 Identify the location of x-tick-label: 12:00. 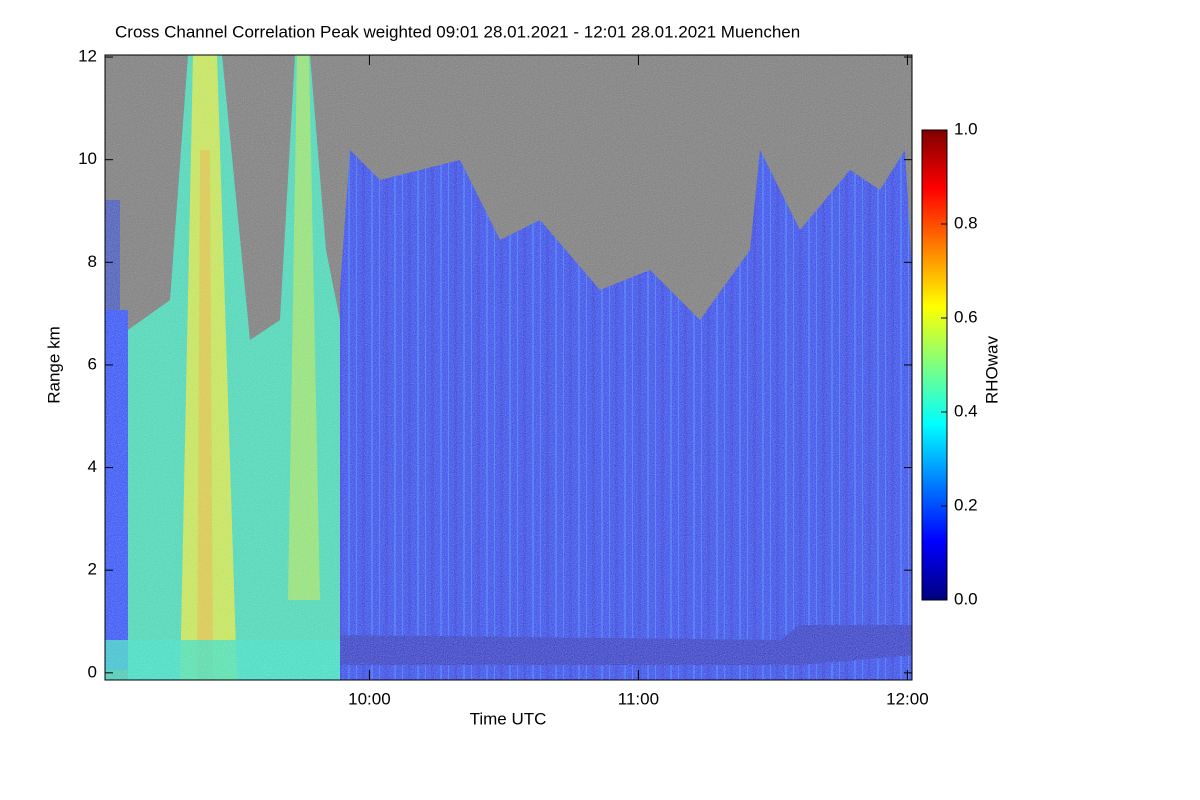
(907, 698).